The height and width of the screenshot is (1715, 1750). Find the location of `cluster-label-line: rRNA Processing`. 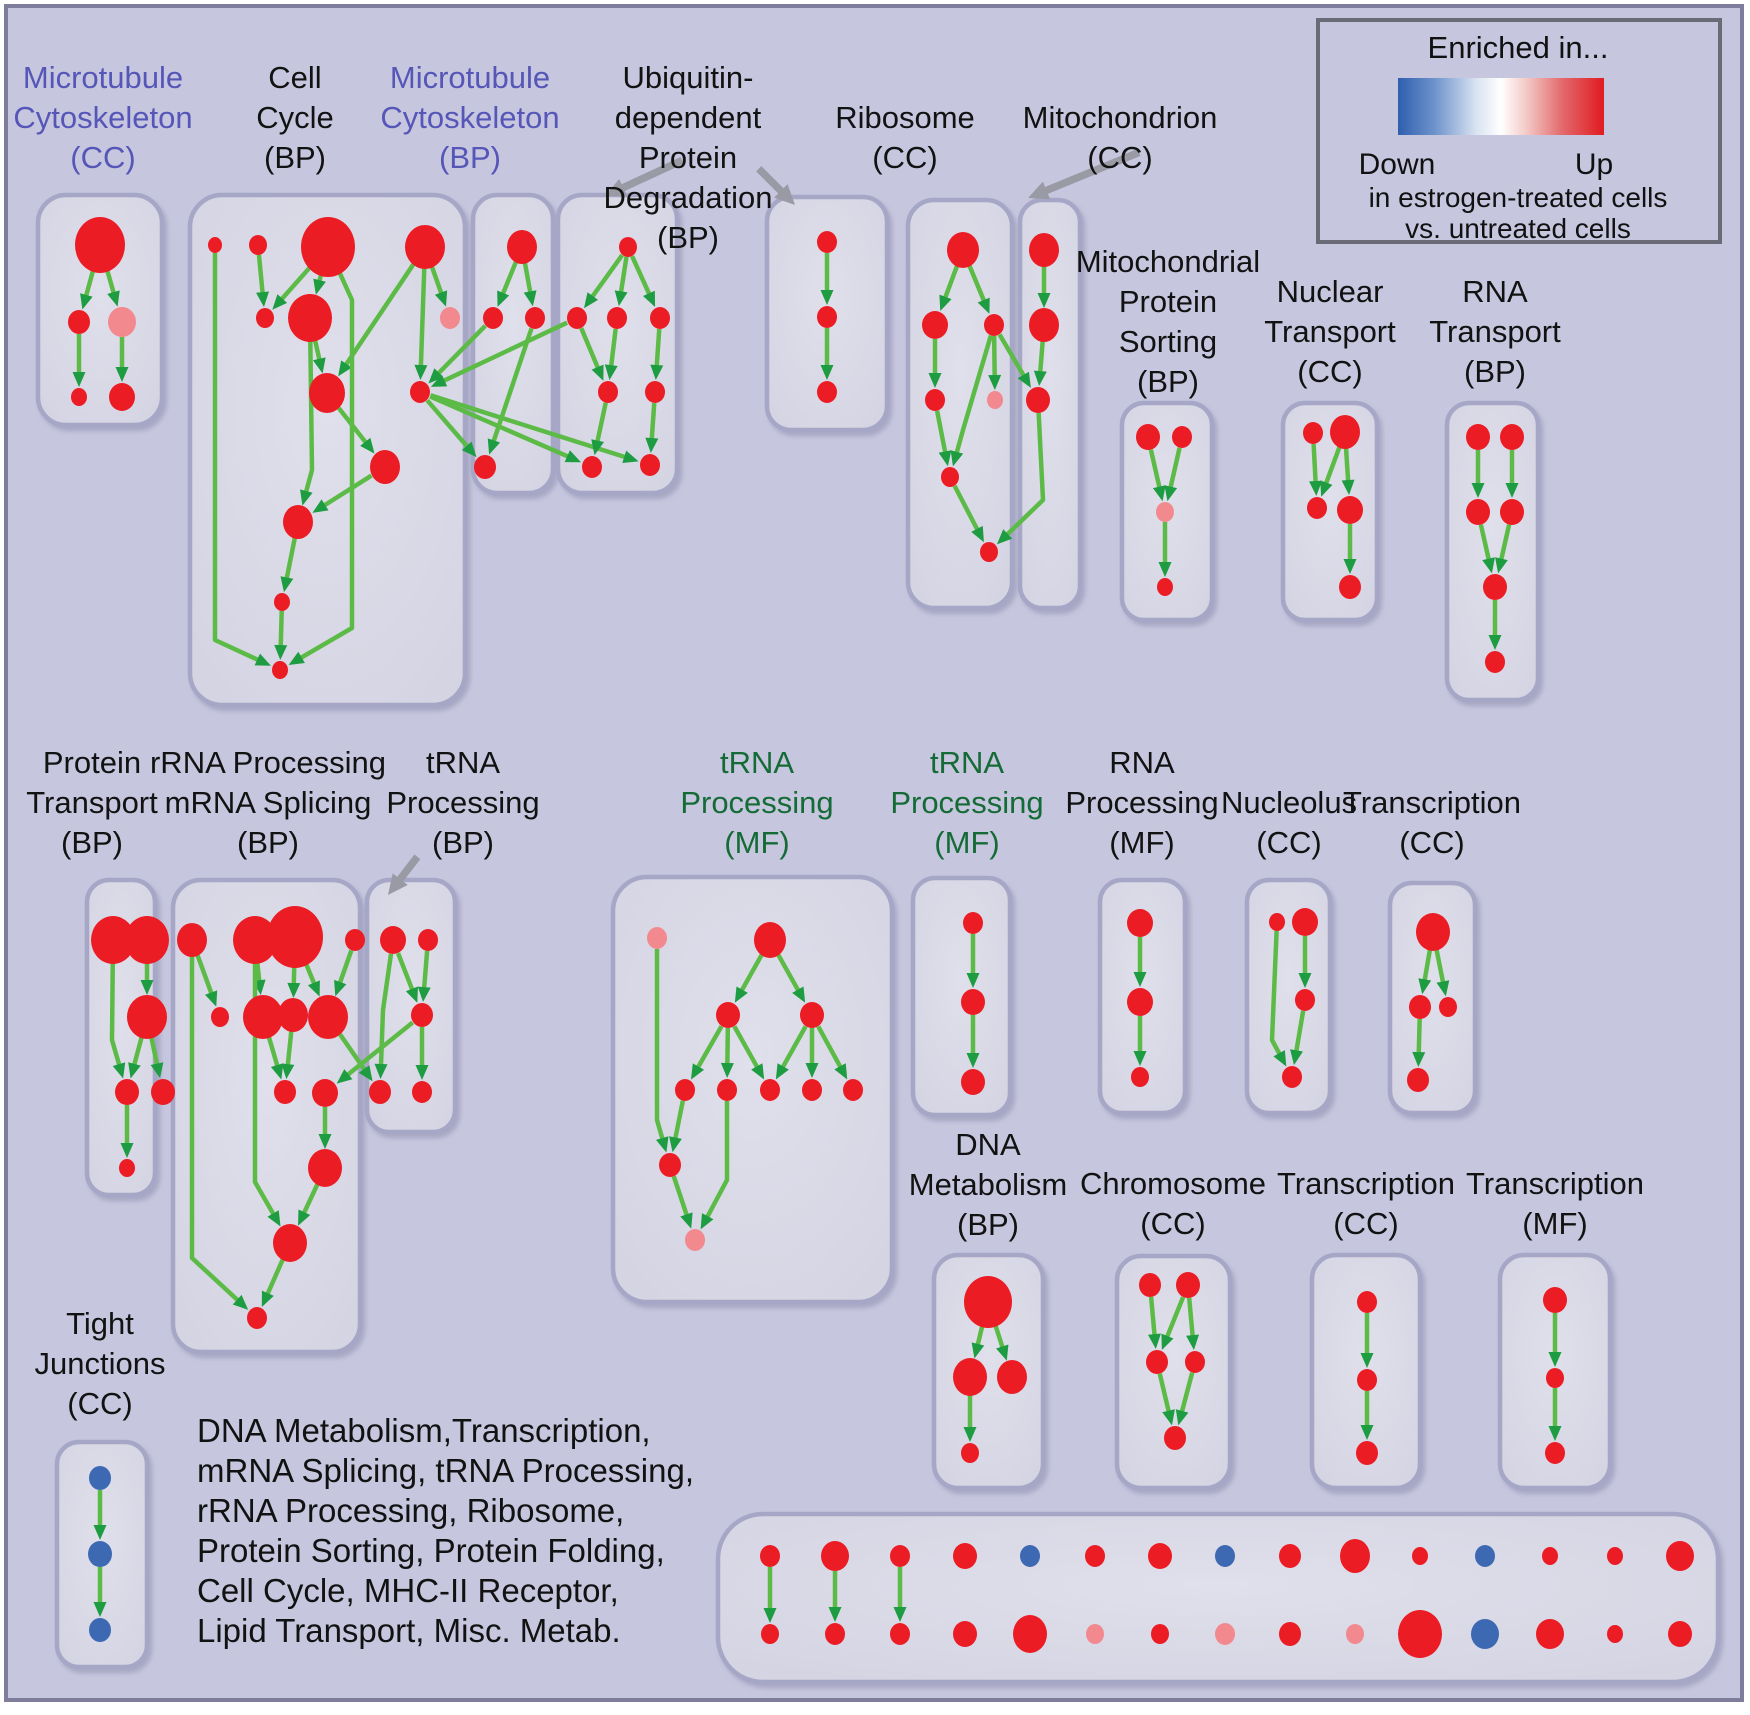

cluster-label-line: rRNA Processing is located at coordinates (268, 762).